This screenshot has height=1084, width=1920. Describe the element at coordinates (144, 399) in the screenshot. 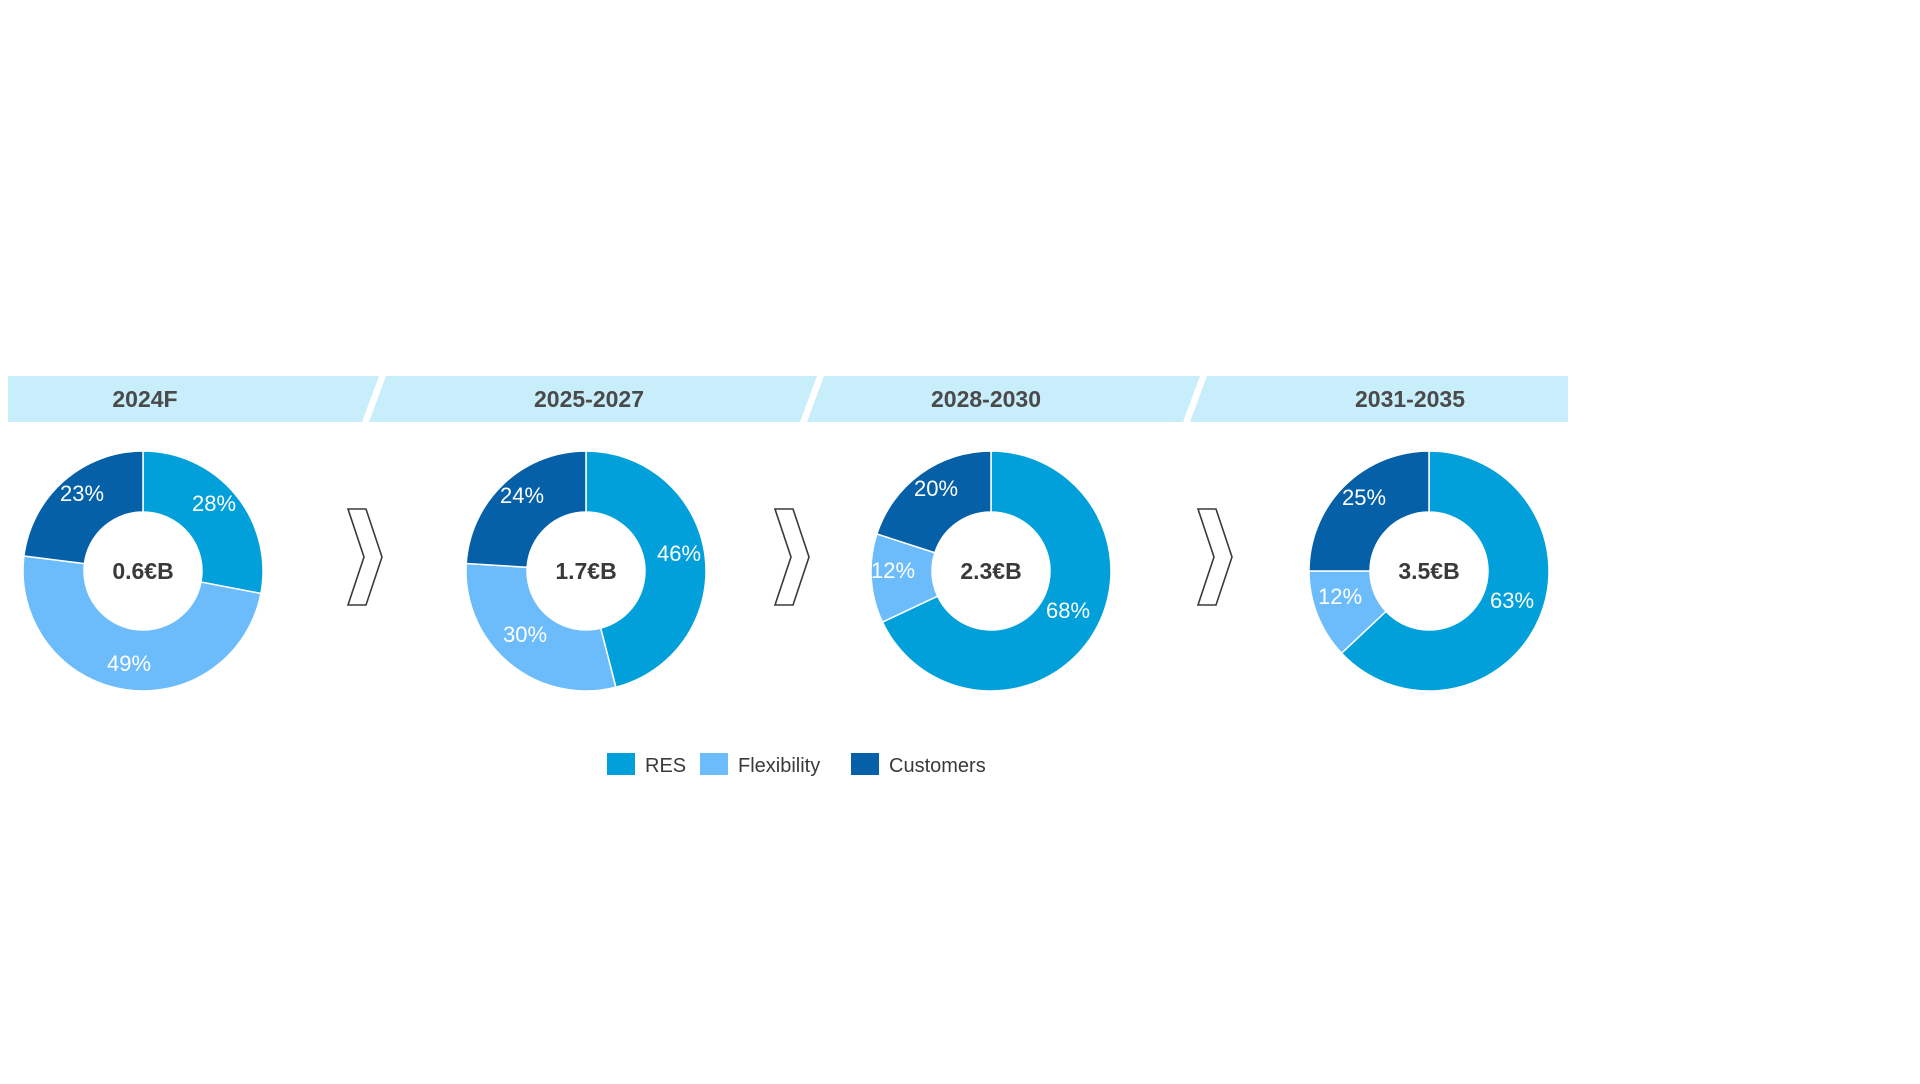

I see `phase-label: 2024F` at that location.